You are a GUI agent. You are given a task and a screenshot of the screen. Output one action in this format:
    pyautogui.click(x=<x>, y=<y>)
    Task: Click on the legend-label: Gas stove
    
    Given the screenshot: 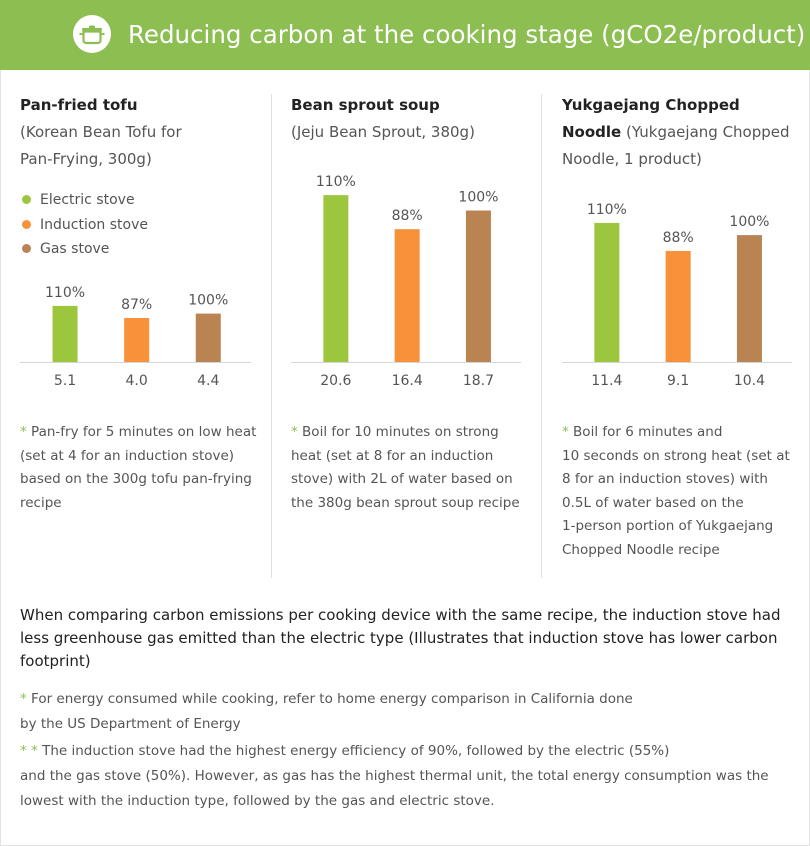 What is the action you would take?
    pyautogui.click(x=75, y=249)
    